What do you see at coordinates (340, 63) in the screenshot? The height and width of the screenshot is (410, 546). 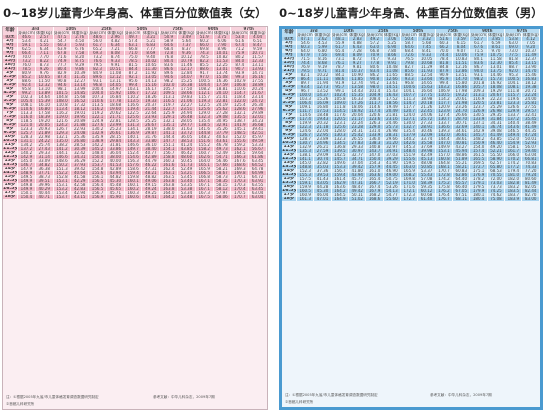 I see `height-cell: 76.1` at bounding box center [340, 63].